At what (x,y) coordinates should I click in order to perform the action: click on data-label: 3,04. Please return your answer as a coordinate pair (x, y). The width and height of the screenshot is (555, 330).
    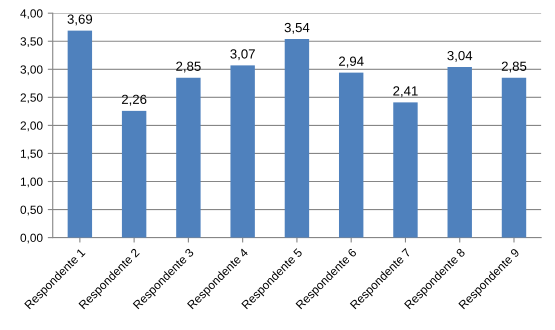
    Looking at the image, I should click on (459, 56).